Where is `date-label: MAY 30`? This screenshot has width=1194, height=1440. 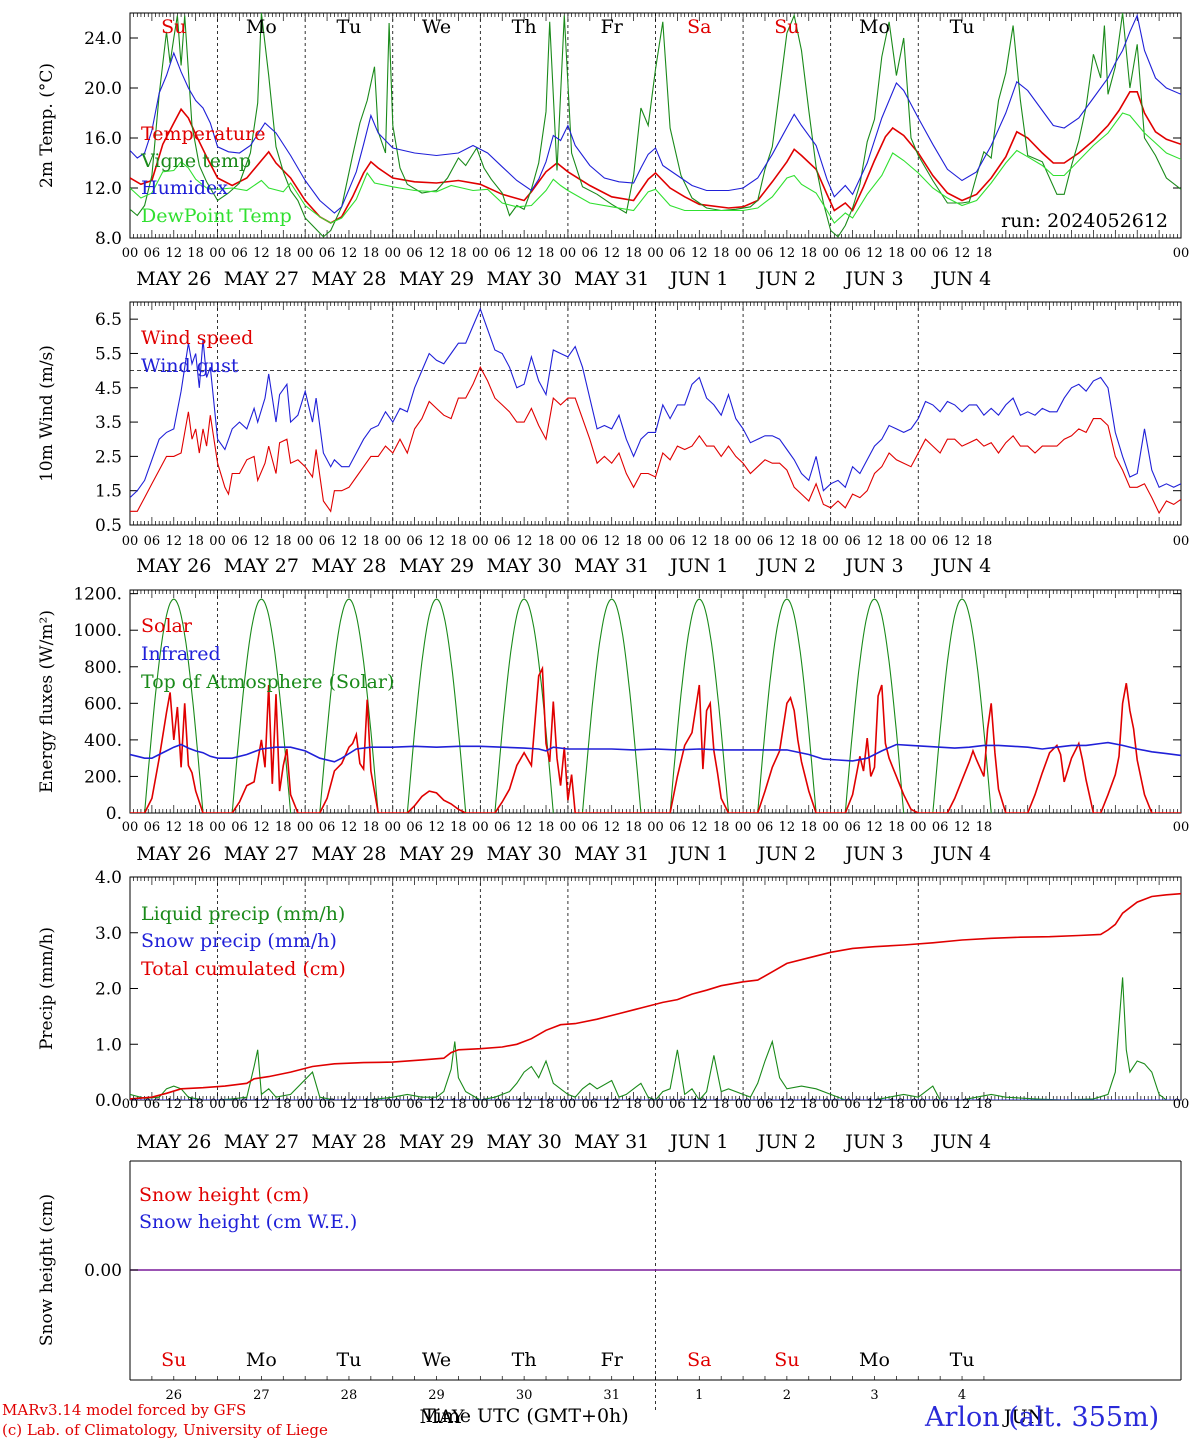
date-label: MAY 30 is located at coordinates (524, 279).